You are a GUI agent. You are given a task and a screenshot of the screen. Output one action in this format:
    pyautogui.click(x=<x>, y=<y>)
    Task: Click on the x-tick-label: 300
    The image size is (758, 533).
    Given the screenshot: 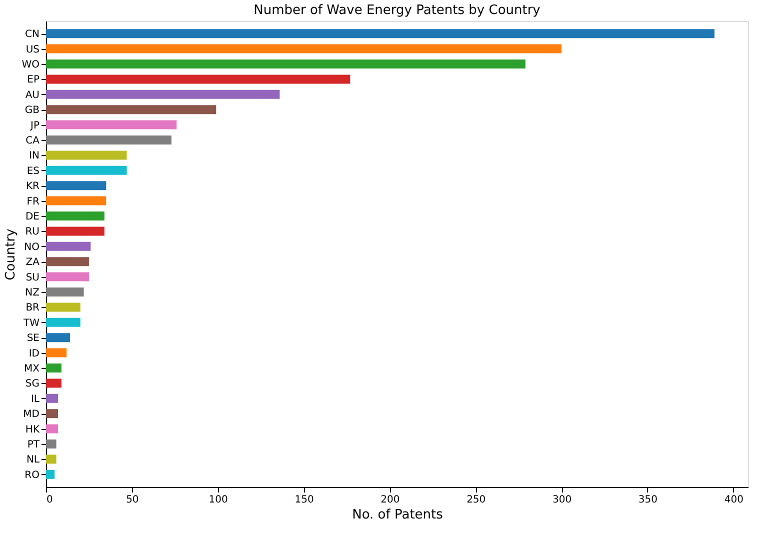 What is the action you would take?
    pyautogui.click(x=562, y=500)
    